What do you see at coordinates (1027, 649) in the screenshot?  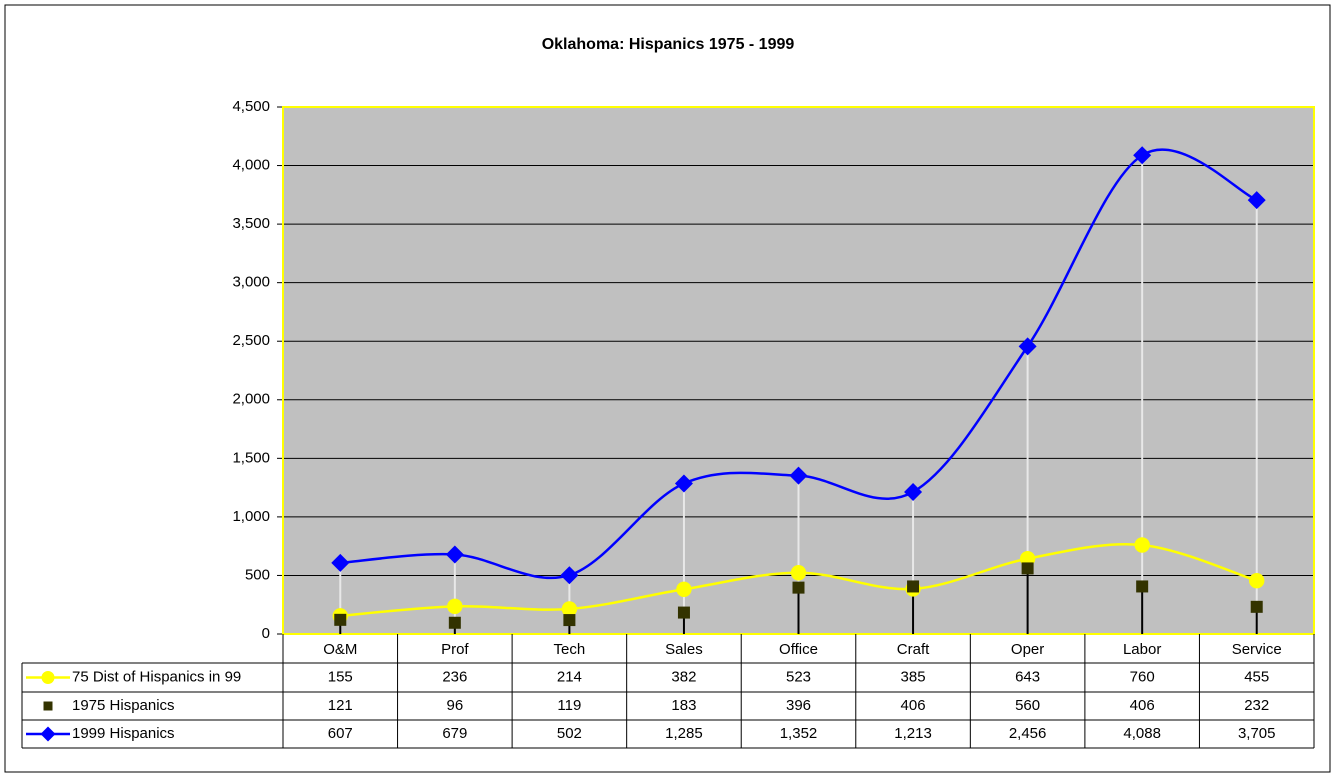 I see `x-tick-label: Oper` at bounding box center [1027, 649].